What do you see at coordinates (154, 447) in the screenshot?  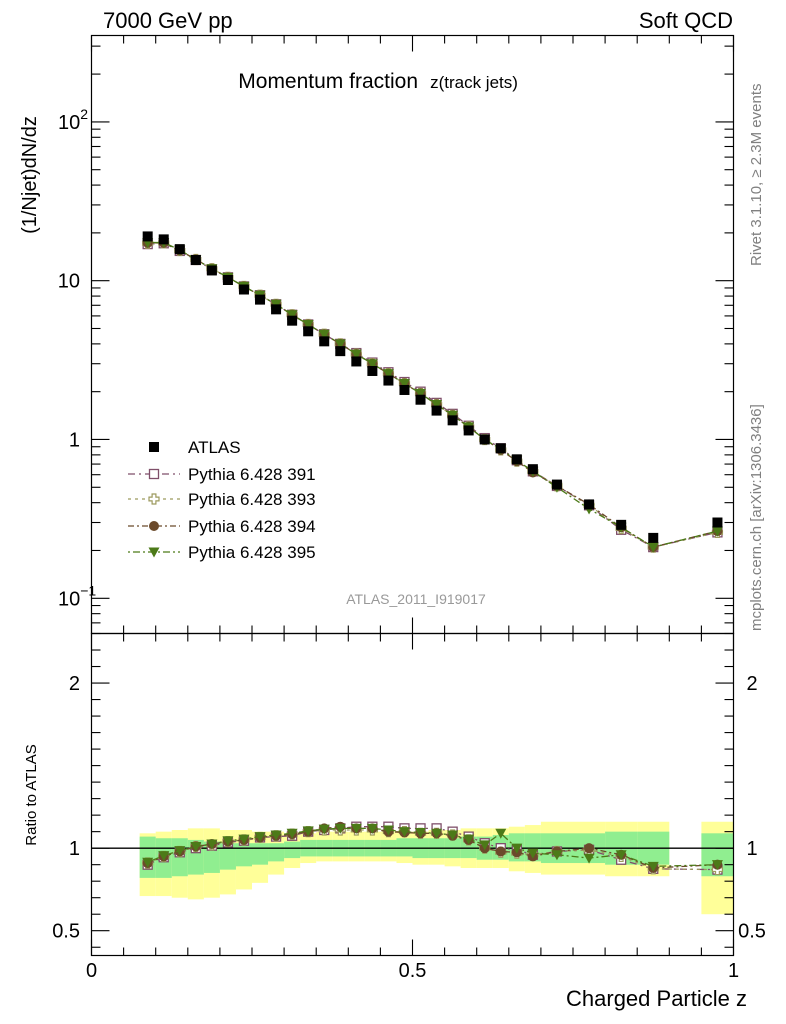 I see `legend-marker-atlas` at bounding box center [154, 447].